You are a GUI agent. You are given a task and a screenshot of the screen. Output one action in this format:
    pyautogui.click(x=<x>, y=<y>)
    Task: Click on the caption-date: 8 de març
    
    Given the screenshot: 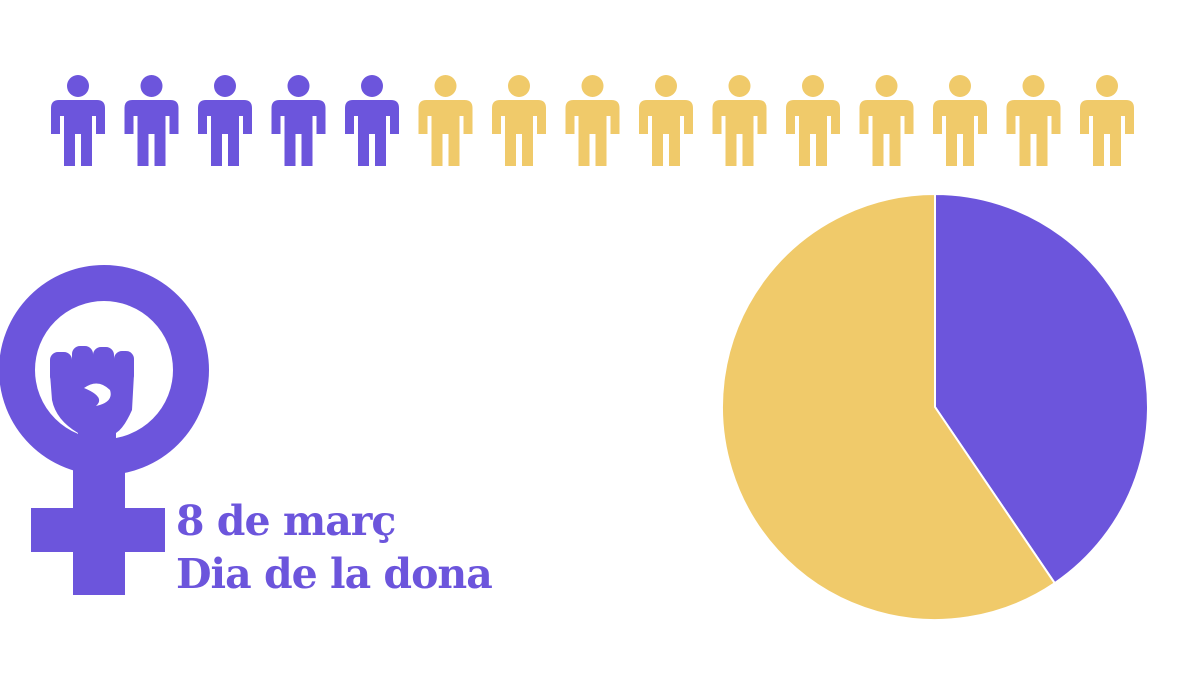 What is the action you would take?
    pyautogui.click(x=286, y=521)
    